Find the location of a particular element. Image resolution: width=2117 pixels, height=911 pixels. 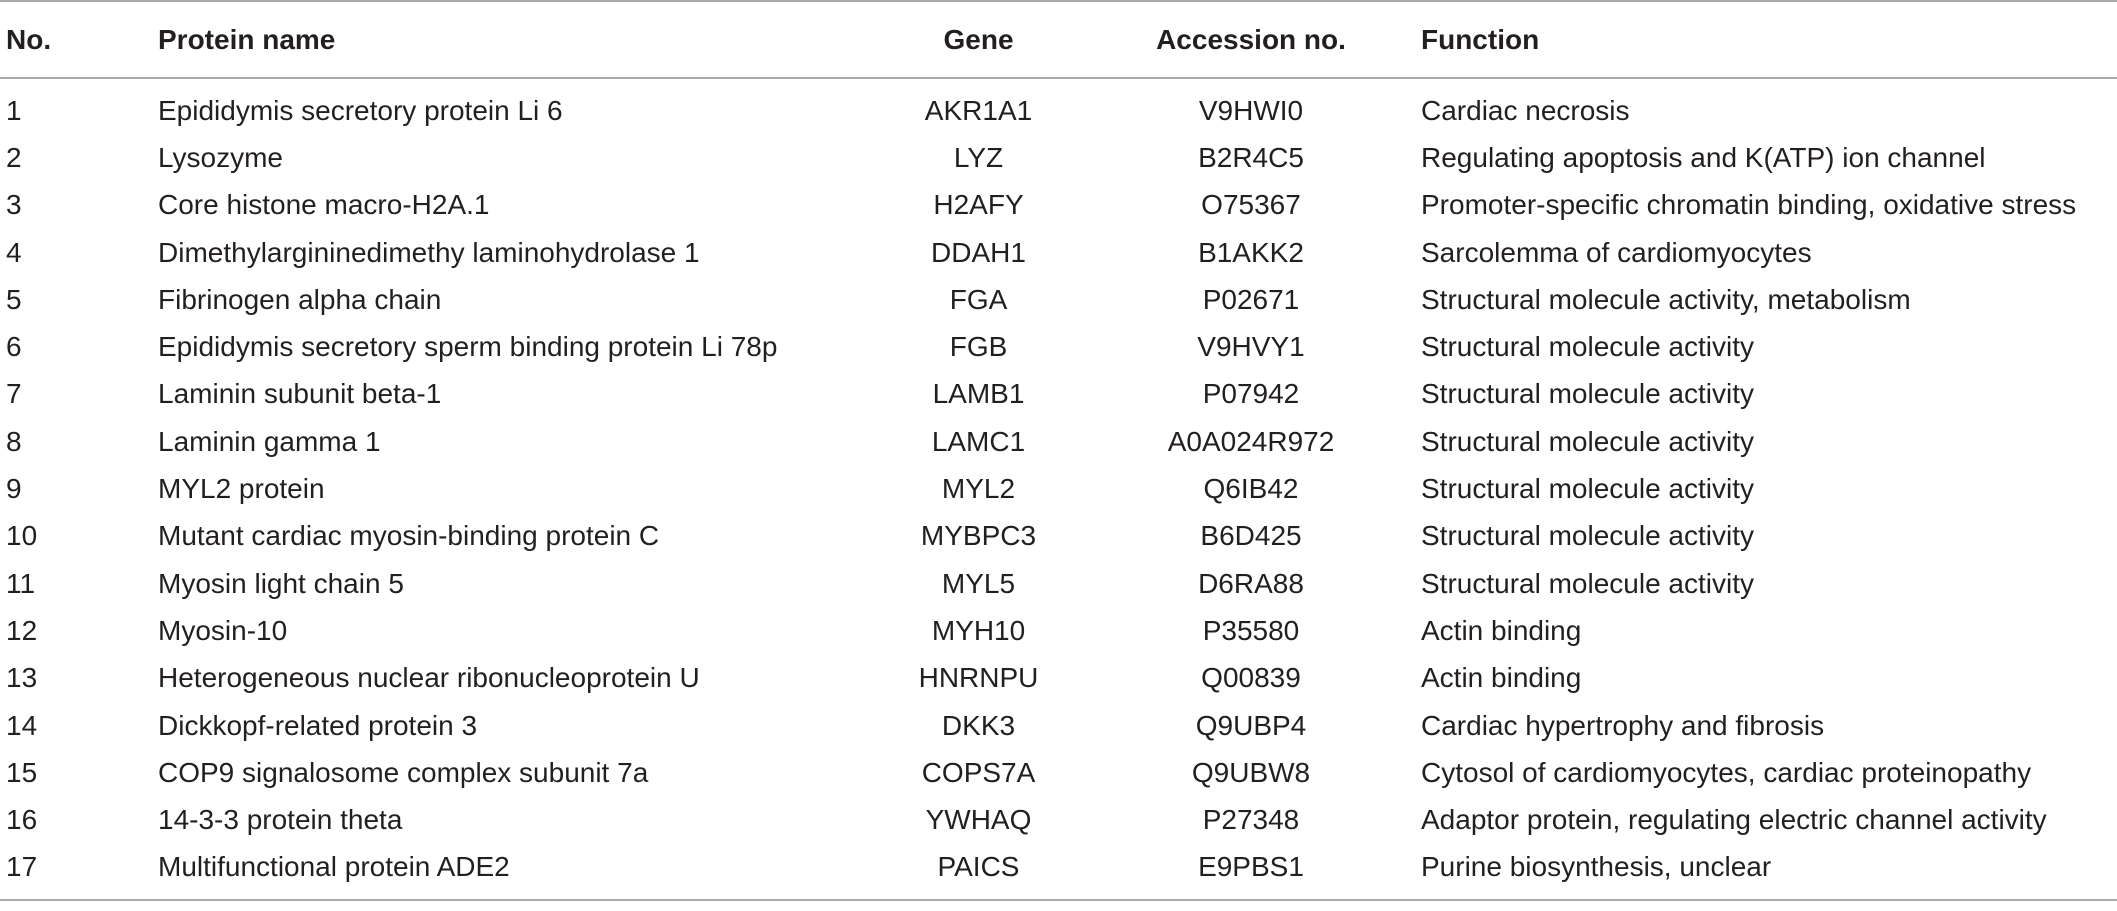

cell-protein-name: Mutant cardiac myosin-binding protein C is located at coordinates (409, 536).